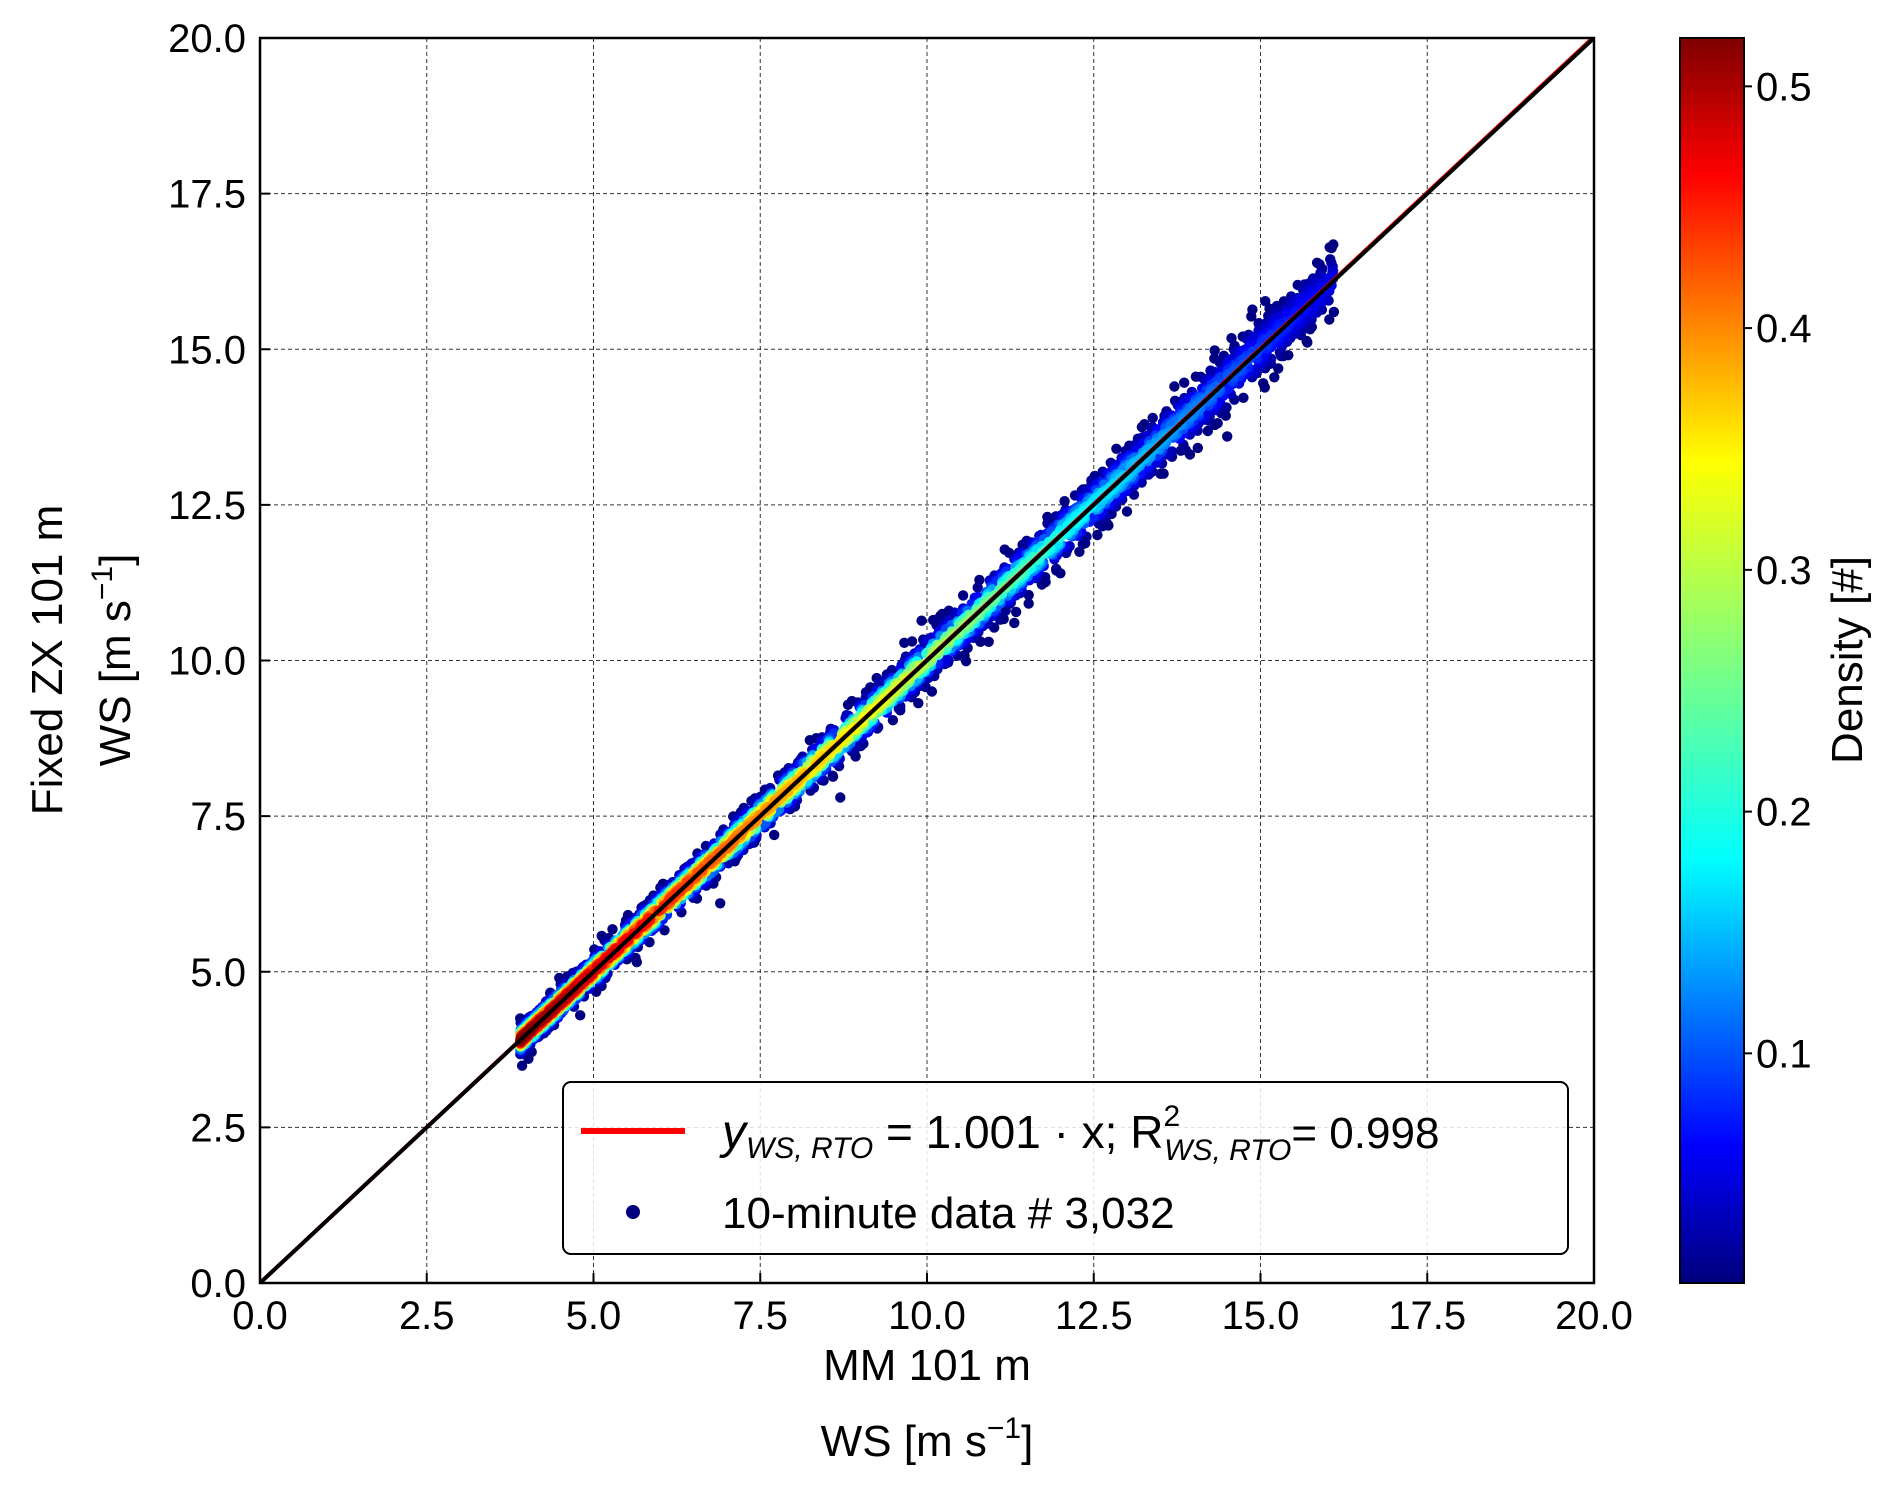  I want to click on legend-scatter-marker, so click(633, 1212).